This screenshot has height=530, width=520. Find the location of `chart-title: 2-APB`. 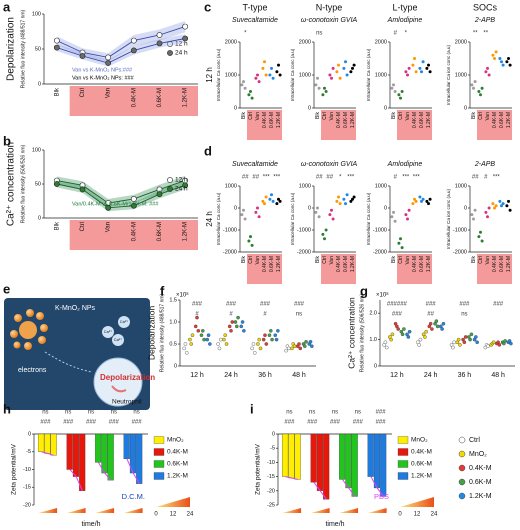

chart-title: 2-APB is located at coordinates (485, 164).